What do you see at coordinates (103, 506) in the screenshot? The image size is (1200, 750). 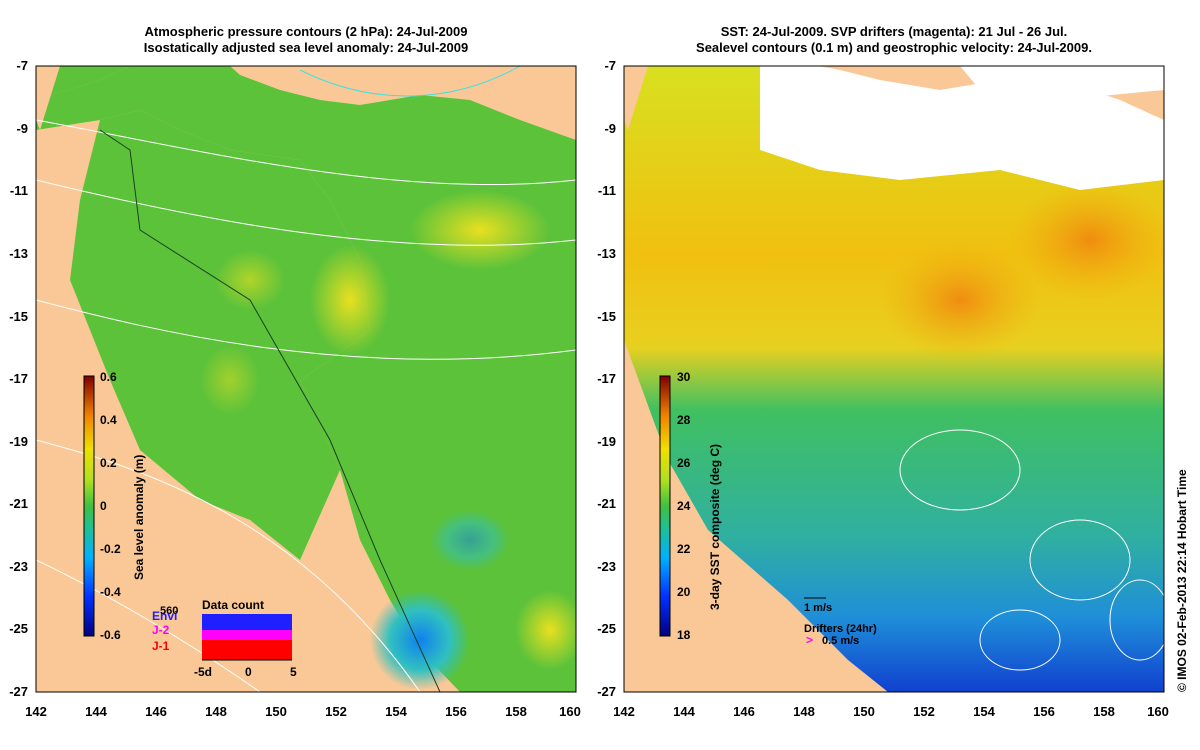 I see `sla-tick-3: 0` at bounding box center [103, 506].